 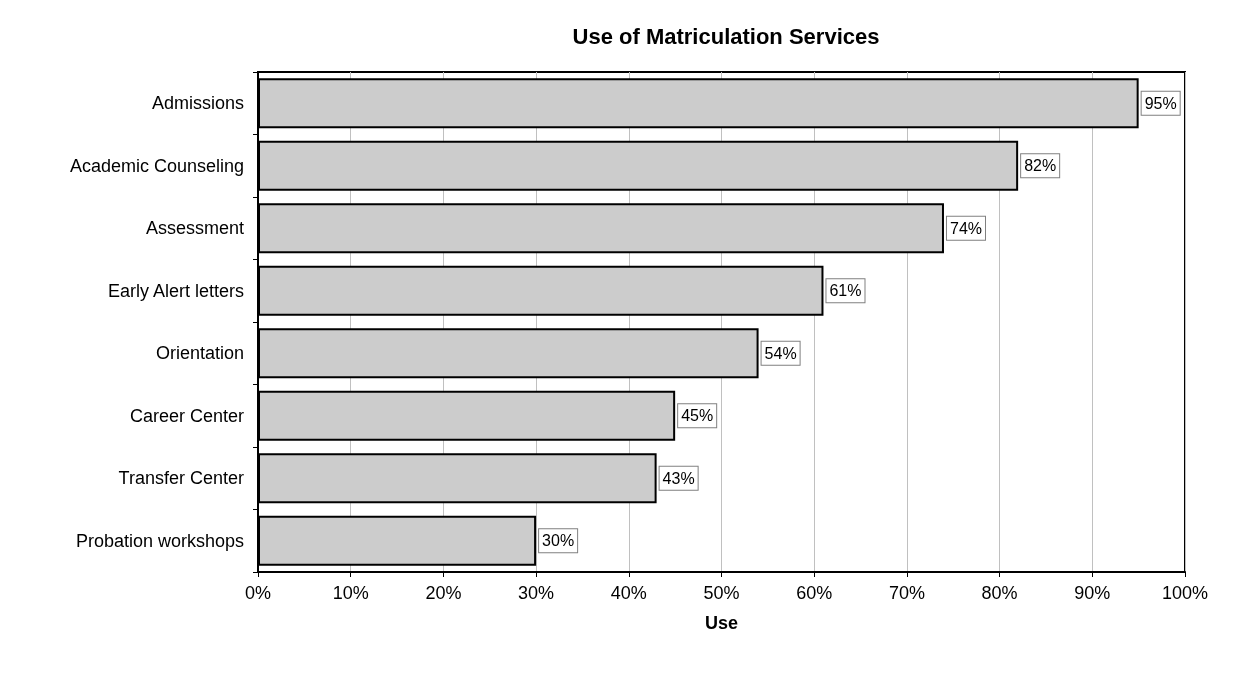 I want to click on x-tick-label: 60%, so click(x=814, y=593).